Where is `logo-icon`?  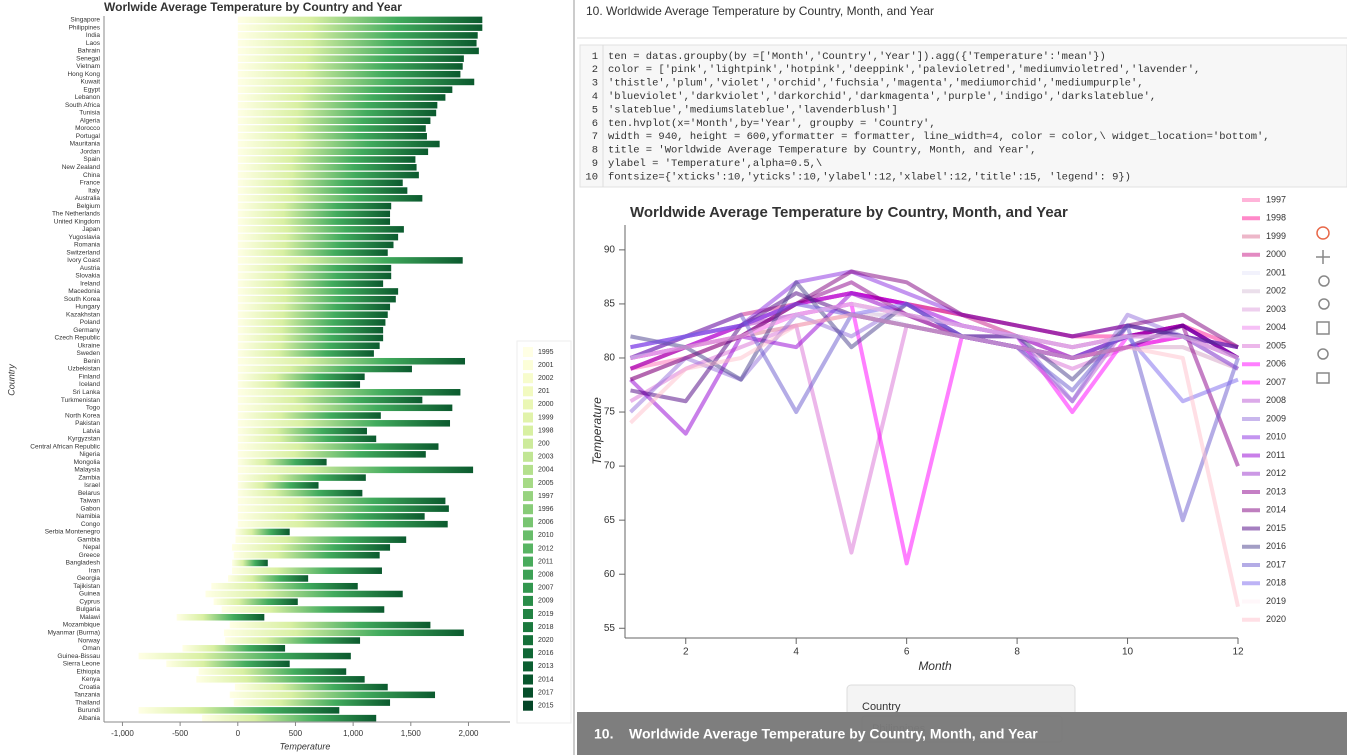 logo-icon is located at coordinates (1323, 233).